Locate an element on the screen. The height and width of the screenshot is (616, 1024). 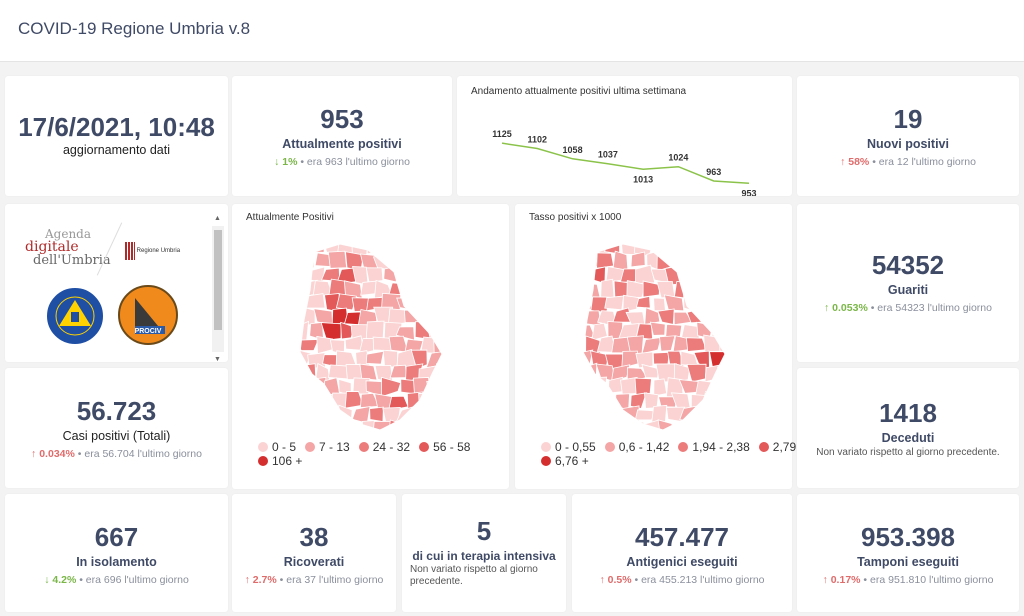
logos-scrollbar: ▲ ▼ is located at coordinates (218, 289).